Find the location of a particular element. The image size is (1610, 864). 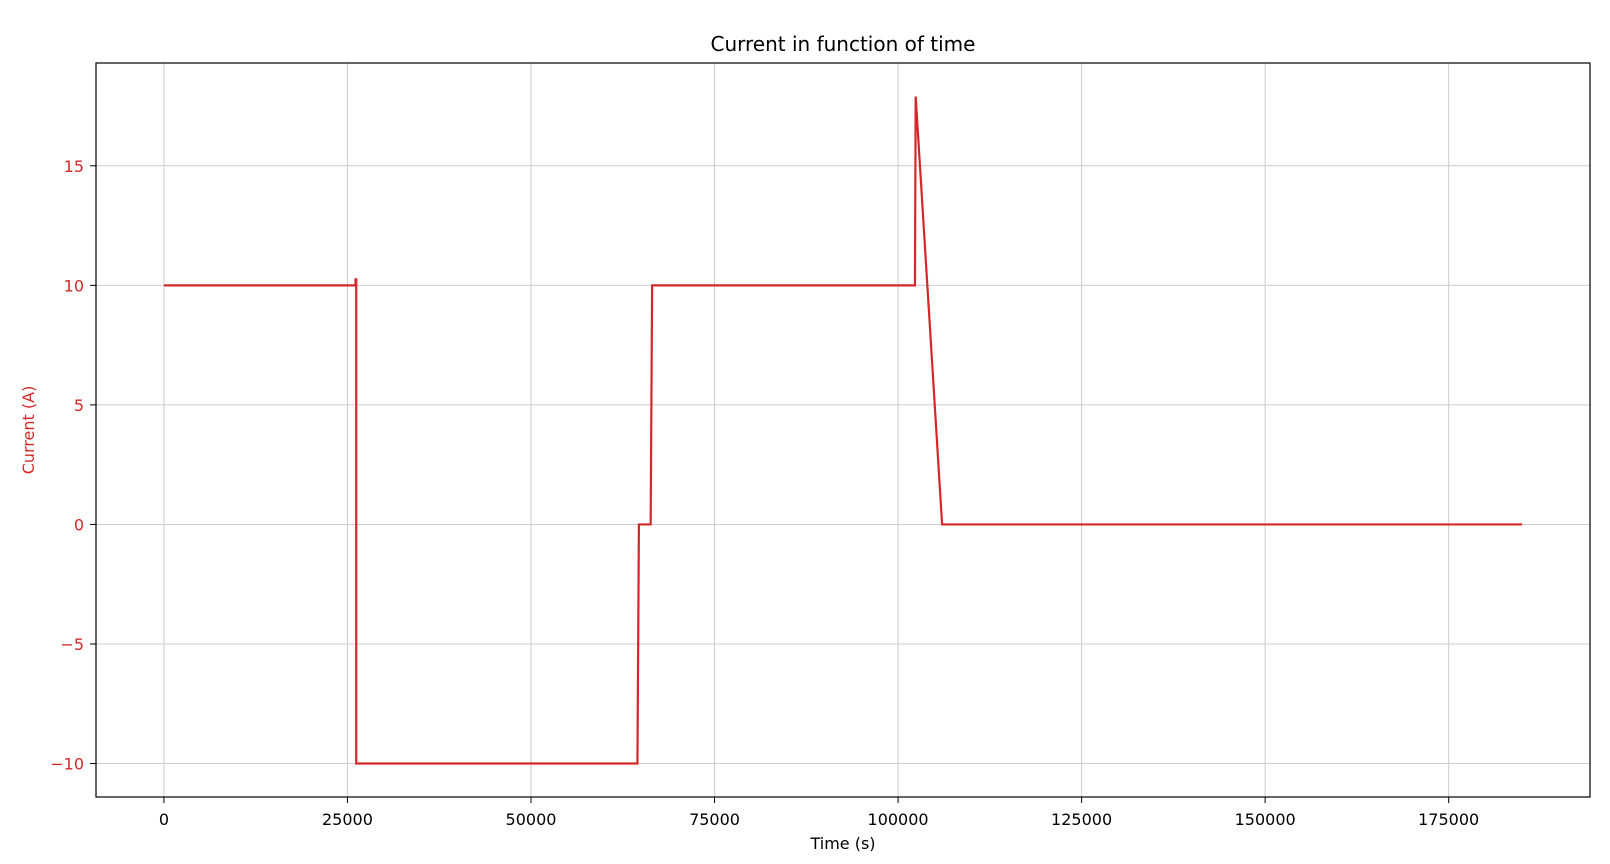

y-tick-label: 0 is located at coordinates (79, 524).